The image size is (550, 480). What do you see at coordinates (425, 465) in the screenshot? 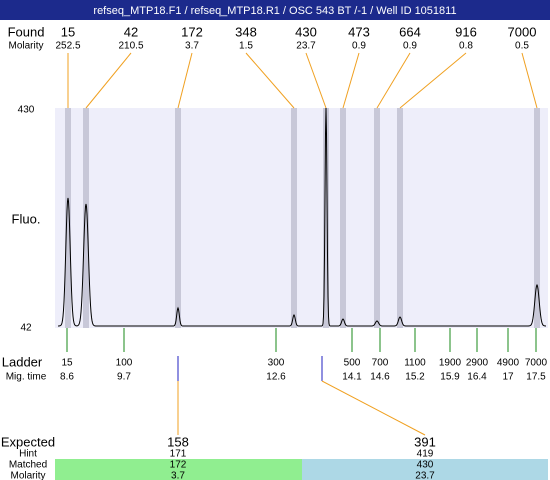
I see `matched-size: 430` at bounding box center [425, 465].